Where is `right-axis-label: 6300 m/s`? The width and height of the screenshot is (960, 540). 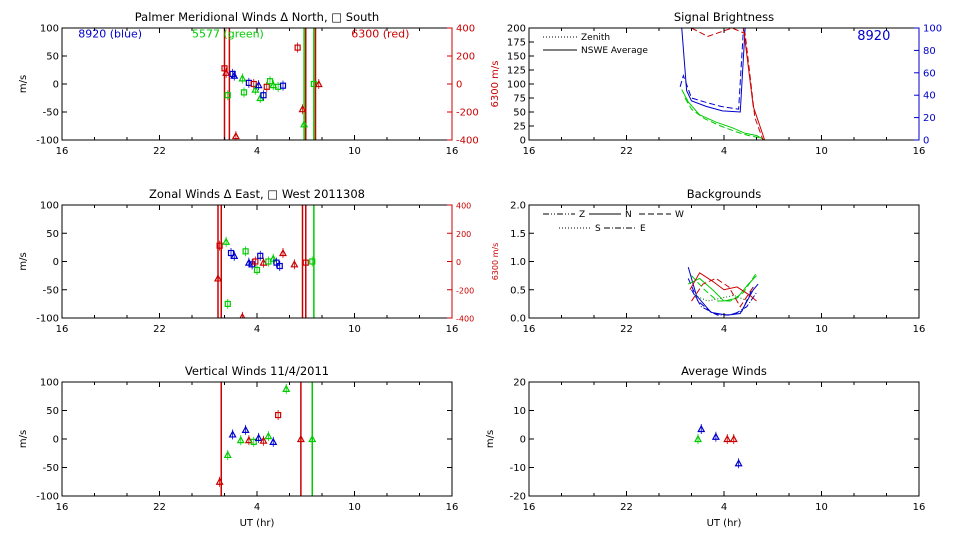
right-axis-label: 6300 m/s is located at coordinates (495, 262).